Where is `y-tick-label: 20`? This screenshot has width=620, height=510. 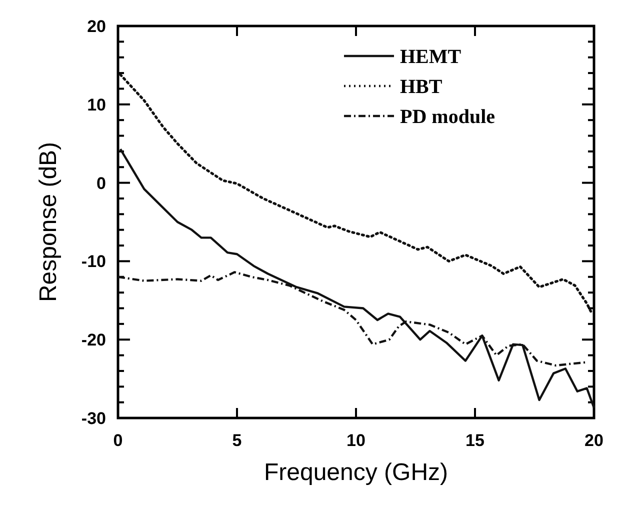 y-tick-label: 20 is located at coordinates (96, 26).